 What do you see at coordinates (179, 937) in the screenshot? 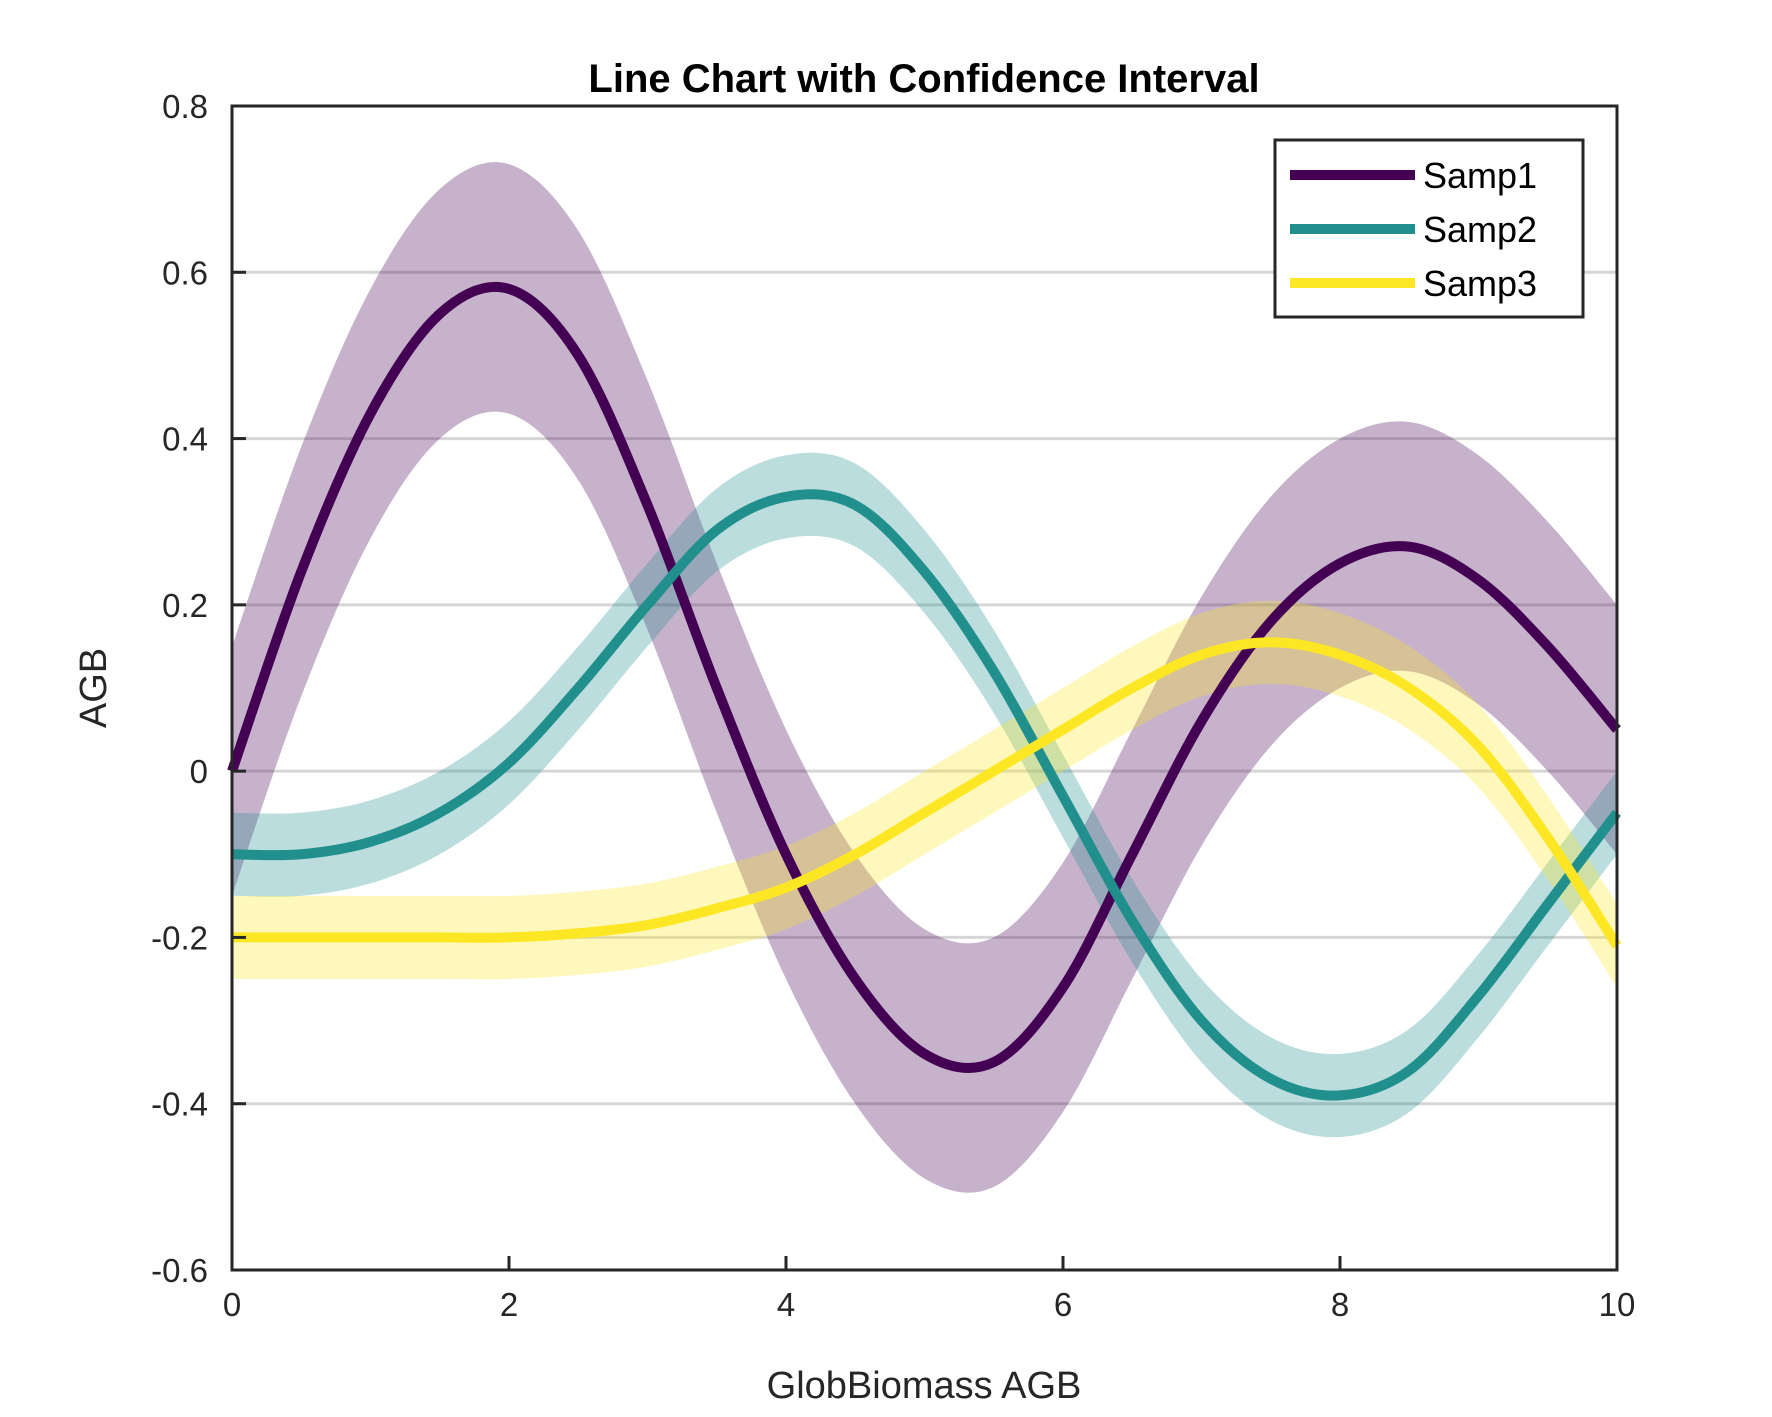
I see `y-tick-label: -0.2` at bounding box center [179, 937].